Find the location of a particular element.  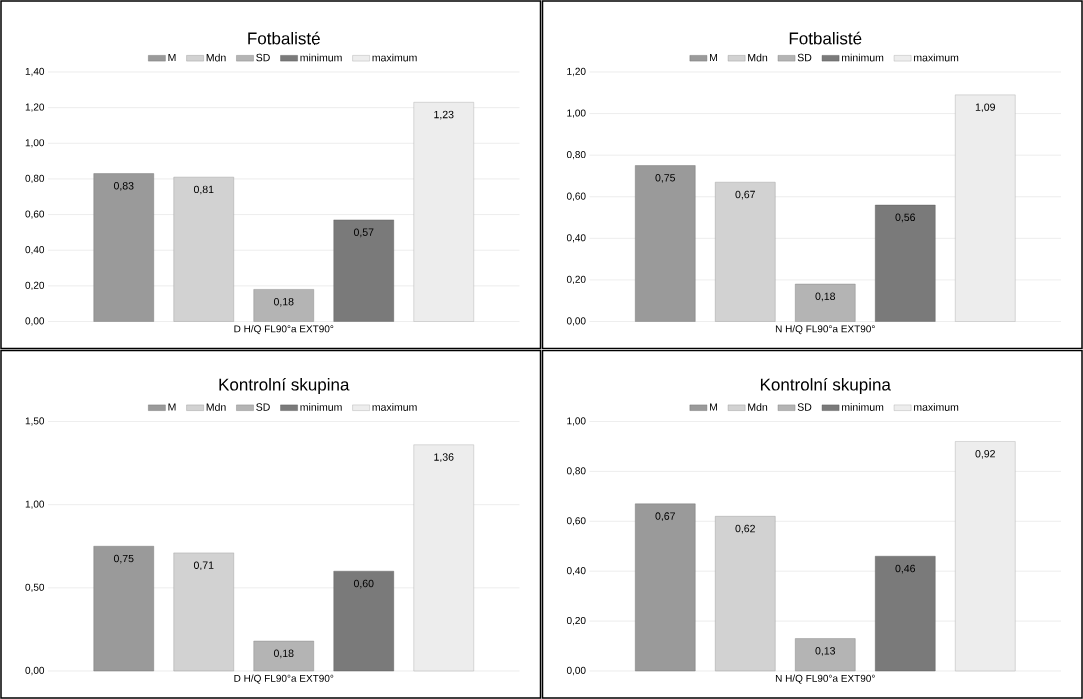

data-label: 1,09 is located at coordinates (985, 108).